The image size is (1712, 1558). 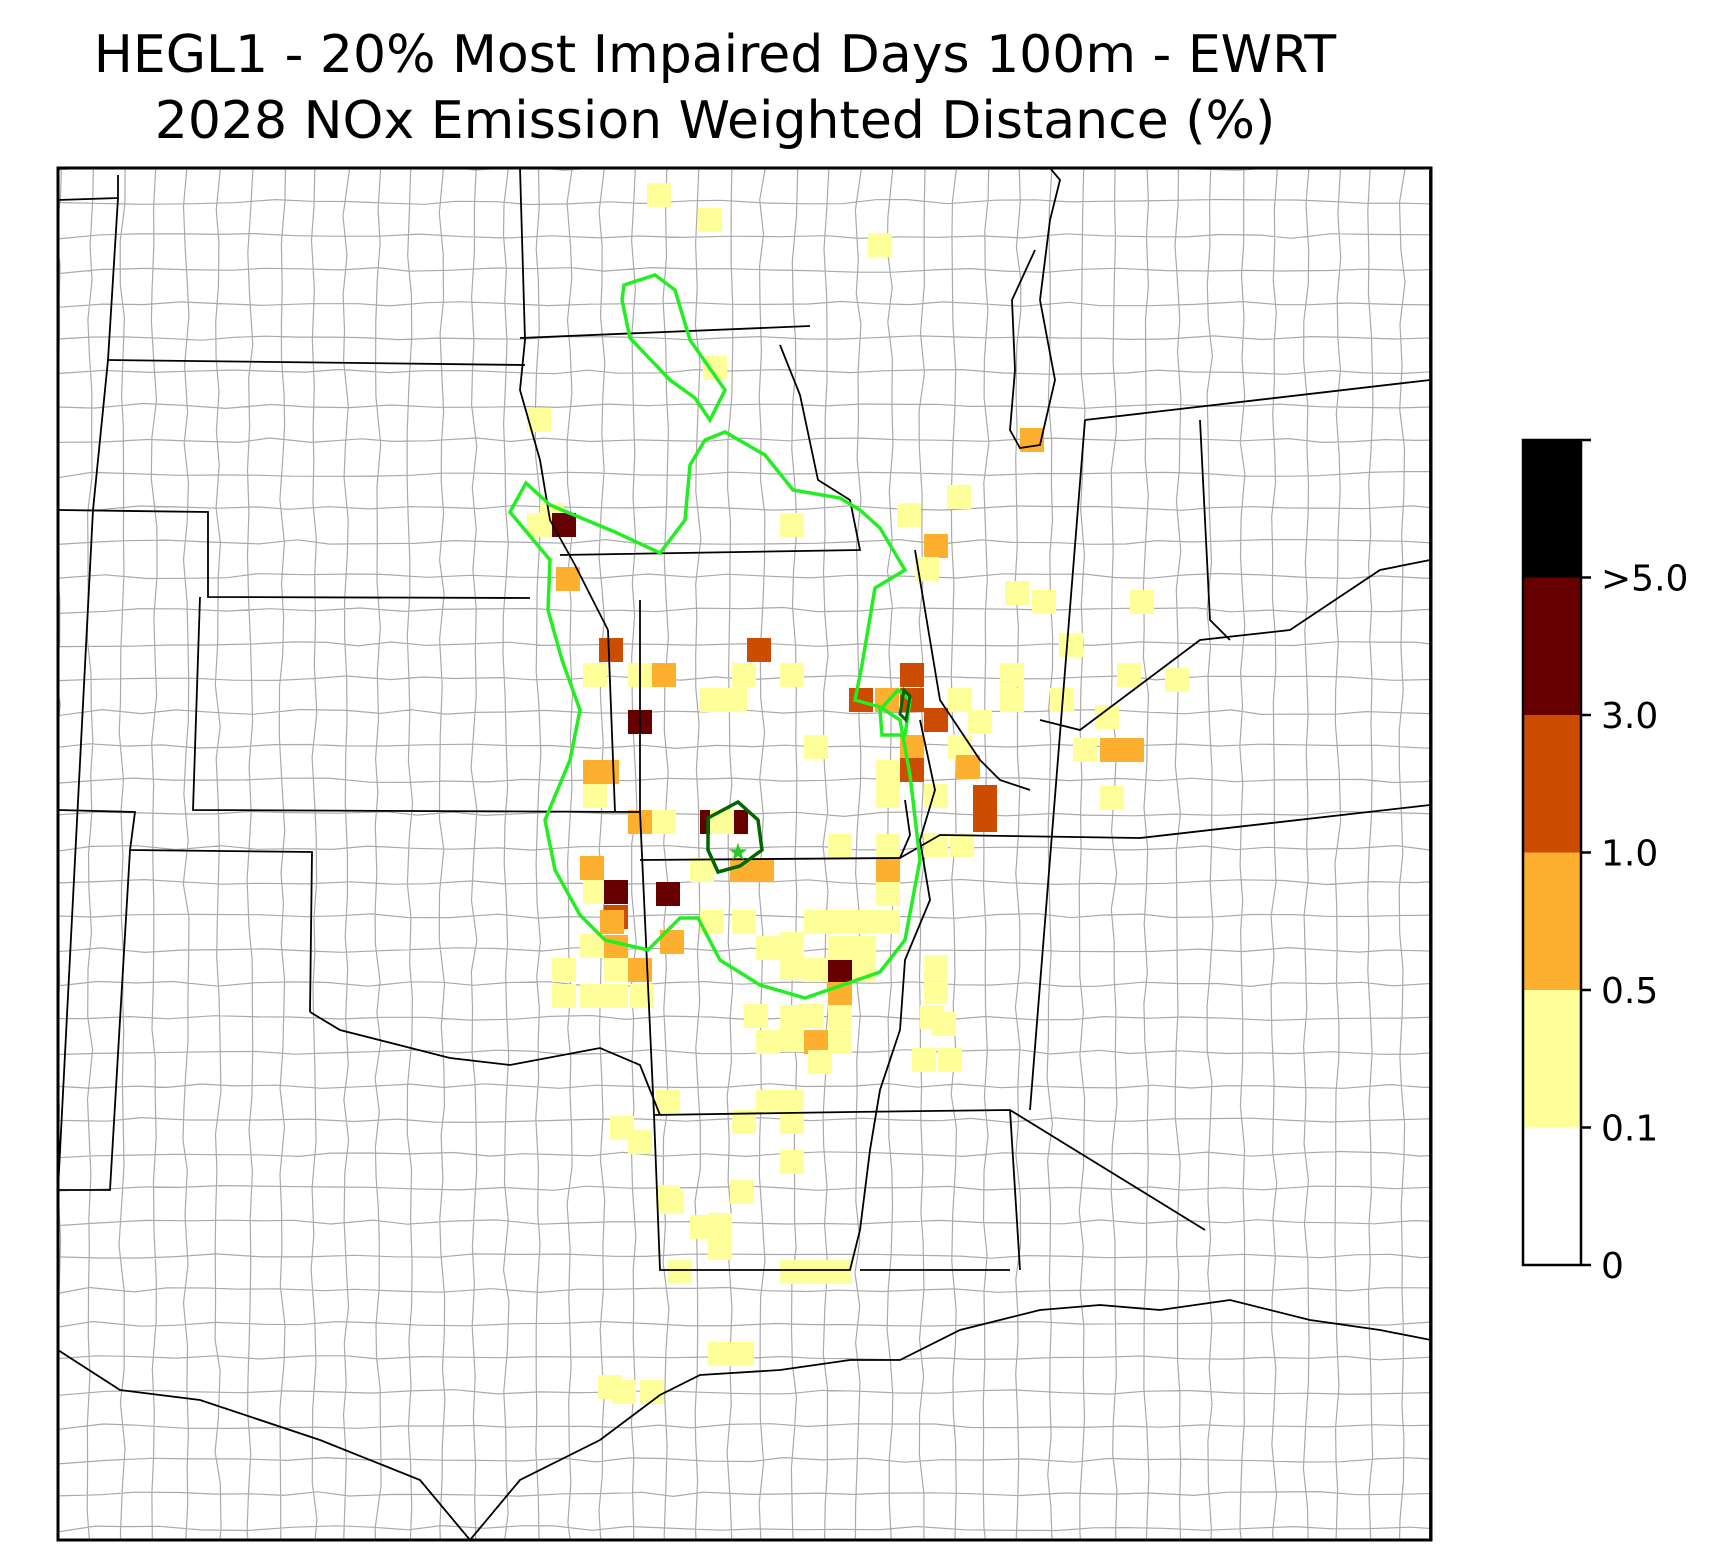 What do you see at coordinates (715, 121) in the screenshot?
I see `map-title-line-2: 2028 NOx Emission Weighted Distance (%)` at bounding box center [715, 121].